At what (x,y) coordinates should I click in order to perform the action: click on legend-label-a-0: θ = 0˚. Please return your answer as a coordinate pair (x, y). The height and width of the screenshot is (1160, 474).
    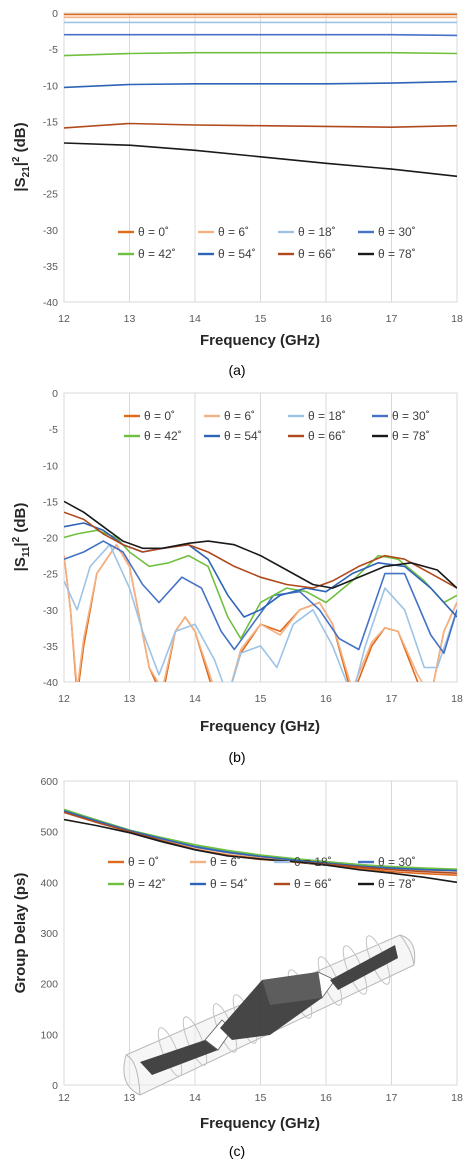
    Looking at the image, I should click on (153, 232).